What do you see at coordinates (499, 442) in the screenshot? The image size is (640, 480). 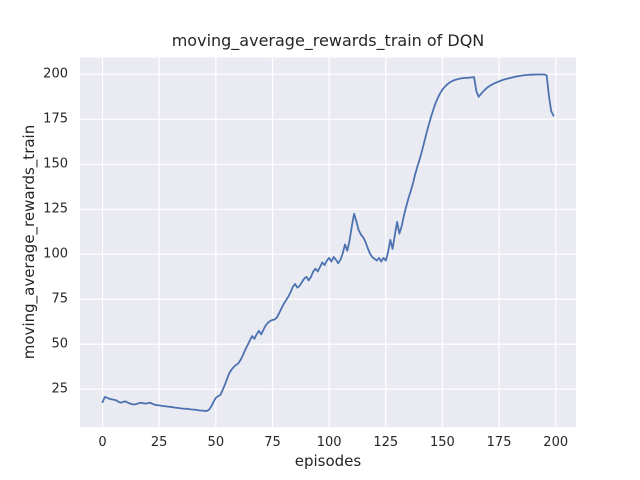 I see `x-tick-label: 175` at bounding box center [499, 442].